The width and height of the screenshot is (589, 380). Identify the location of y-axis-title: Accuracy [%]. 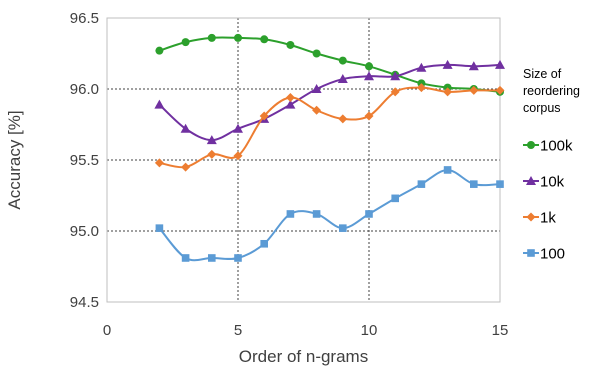
(14, 159).